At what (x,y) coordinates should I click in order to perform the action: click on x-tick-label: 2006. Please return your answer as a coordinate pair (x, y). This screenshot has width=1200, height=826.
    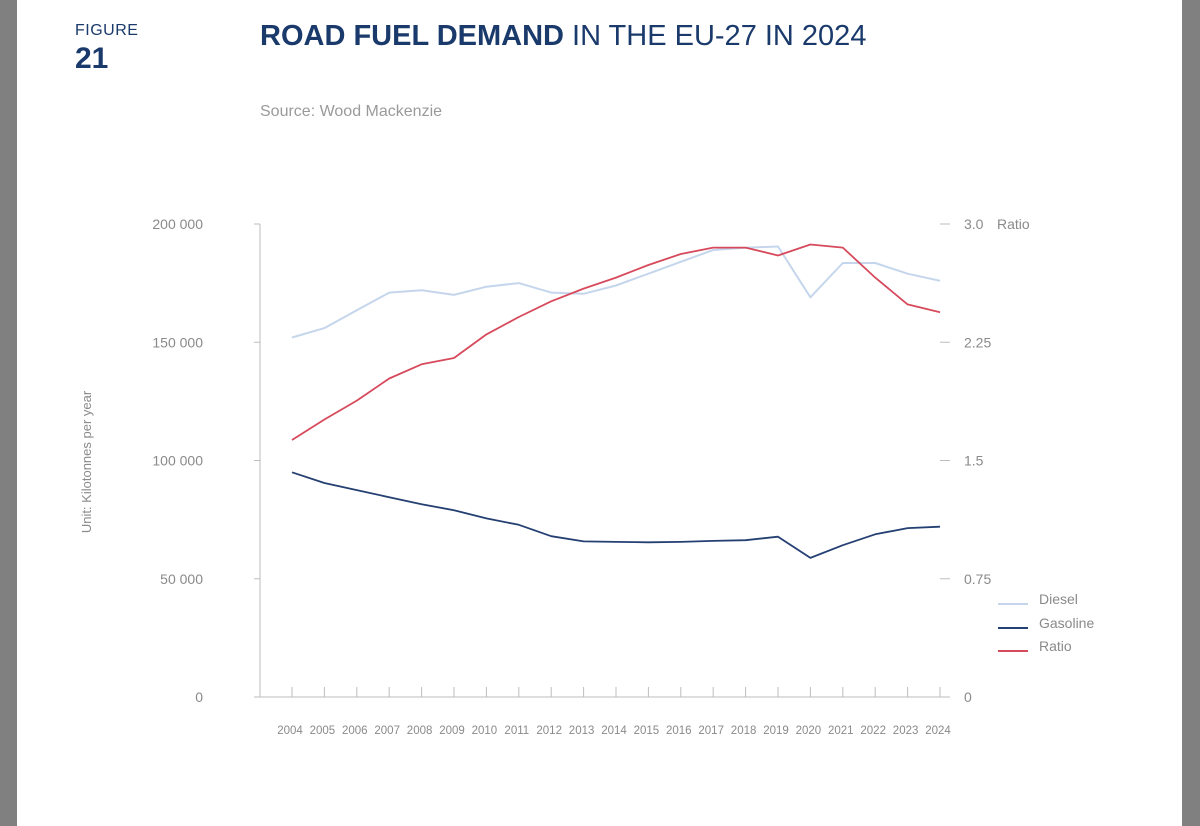
    Looking at the image, I should click on (355, 731).